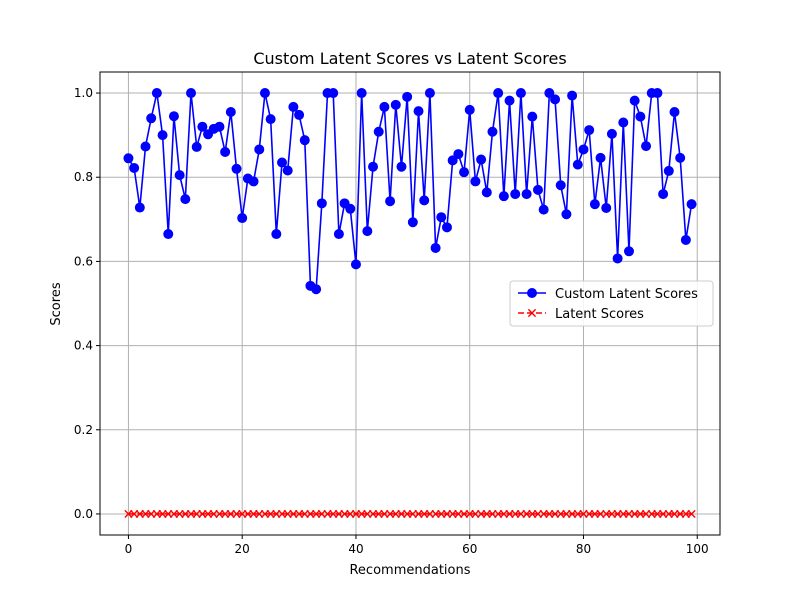 This screenshot has height=600, width=800. What do you see at coordinates (583, 549) in the screenshot?
I see `x-tick-label: 80` at bounding box center [583, 549].